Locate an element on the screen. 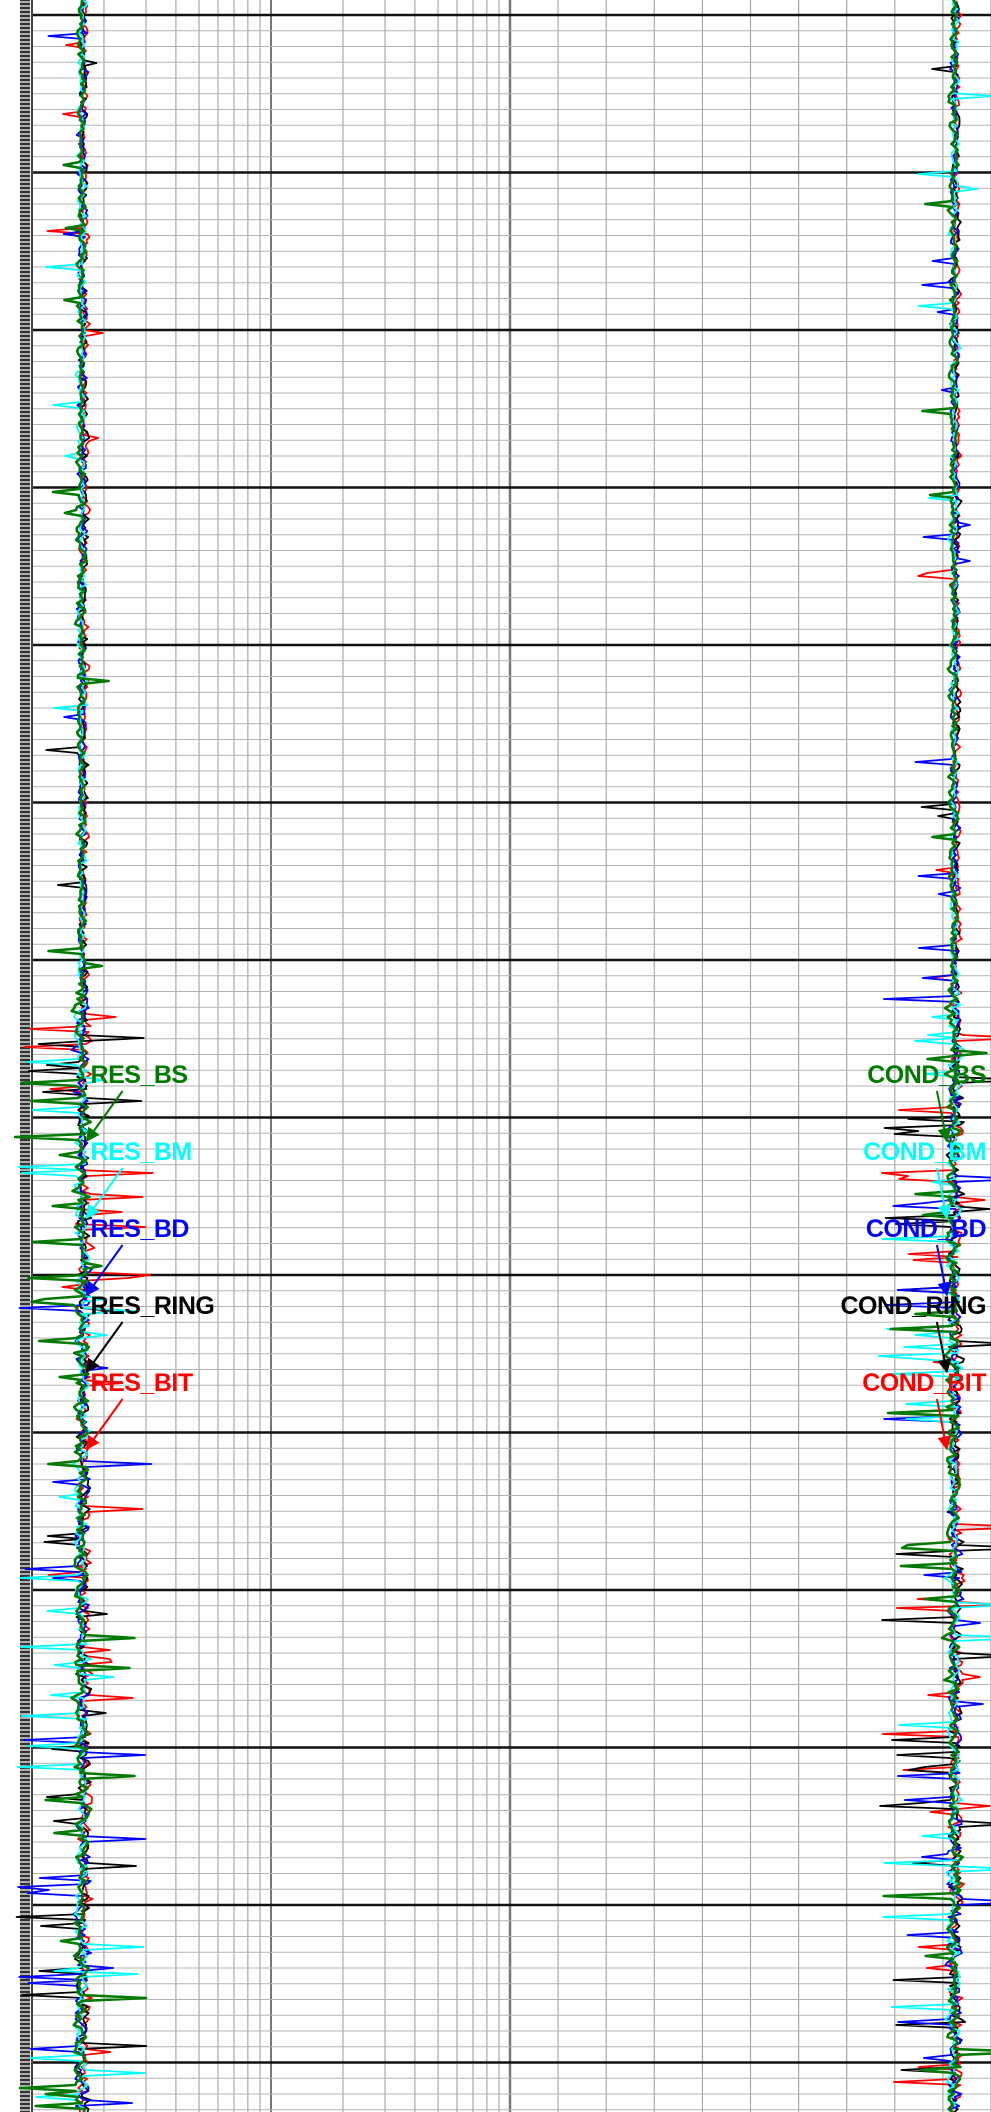 This screenshot has height=2112, width=991. curve-res-bs is located at coordinates (80, 1056).